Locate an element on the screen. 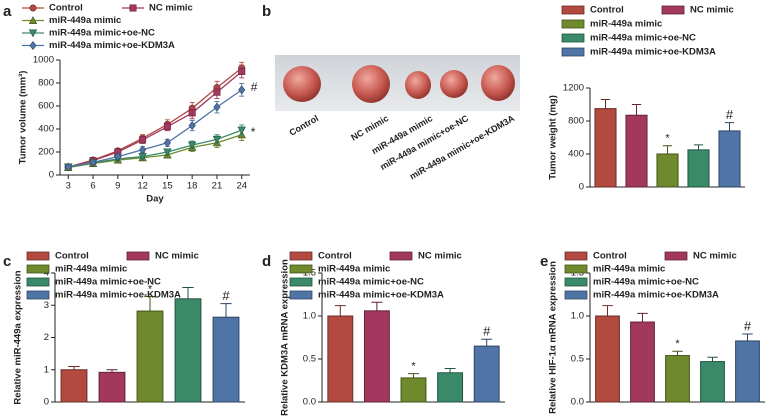  x-tick-label: 9 is located at coordinates (117, 186).